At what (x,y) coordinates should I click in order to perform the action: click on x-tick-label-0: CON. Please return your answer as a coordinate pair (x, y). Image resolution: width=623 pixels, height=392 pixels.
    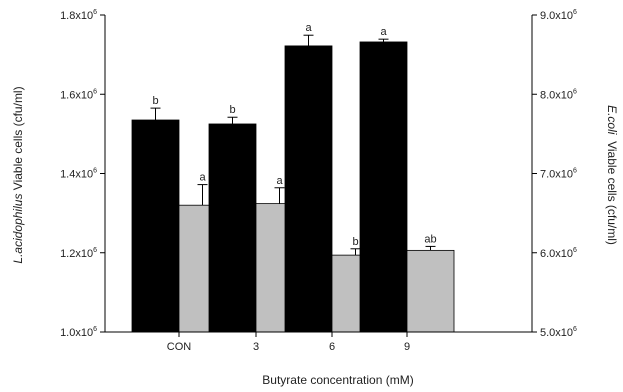
    Looking at the image, I should click on (179, 347).